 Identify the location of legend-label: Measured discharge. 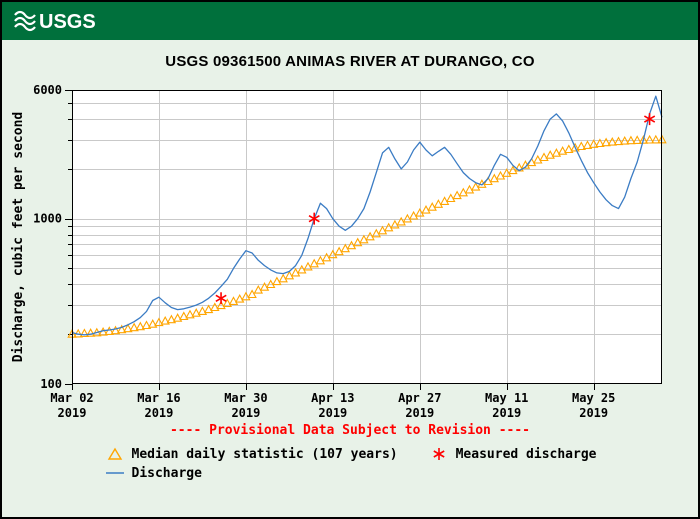
(526, 454).